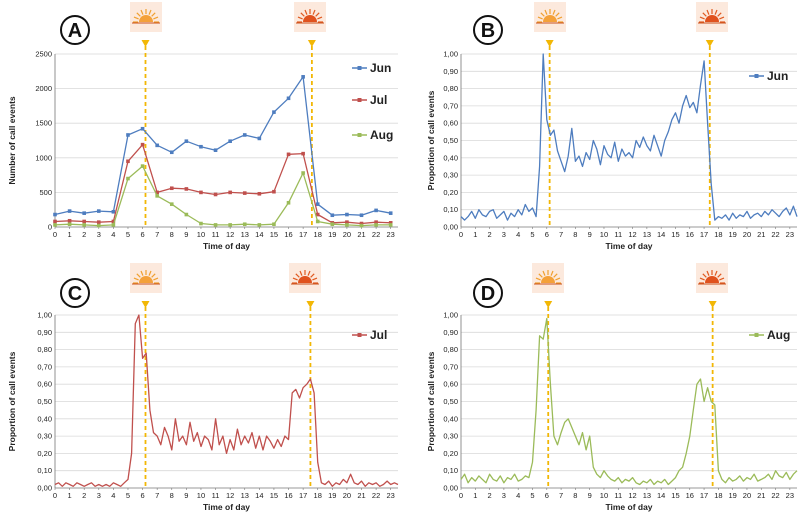 Image resolution: width=799 pixels, height=521 pixels. I want to click on sunset-sun-icon, so click(310, 17).